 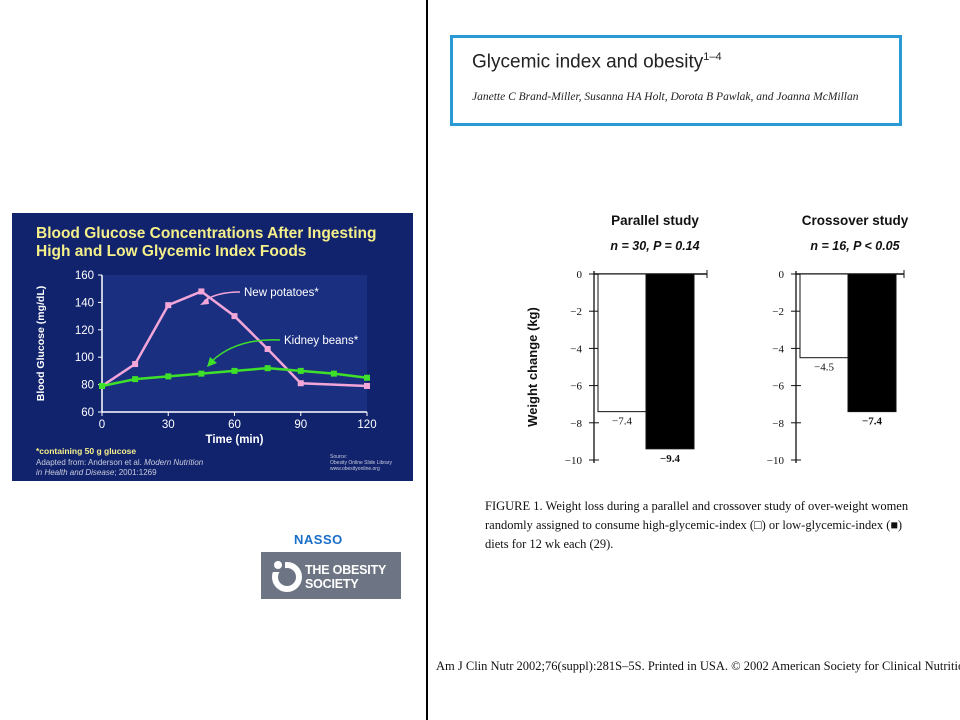 I want to click on parallel-value-label: −7.4, so click(x=622, y=422).